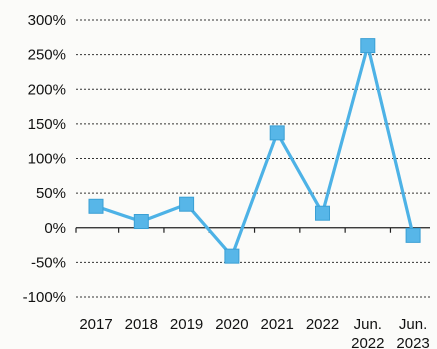 This screenshot has width=437, height=349. I want to click on x-tick-label: Jun. 2022, so click(367, 332).